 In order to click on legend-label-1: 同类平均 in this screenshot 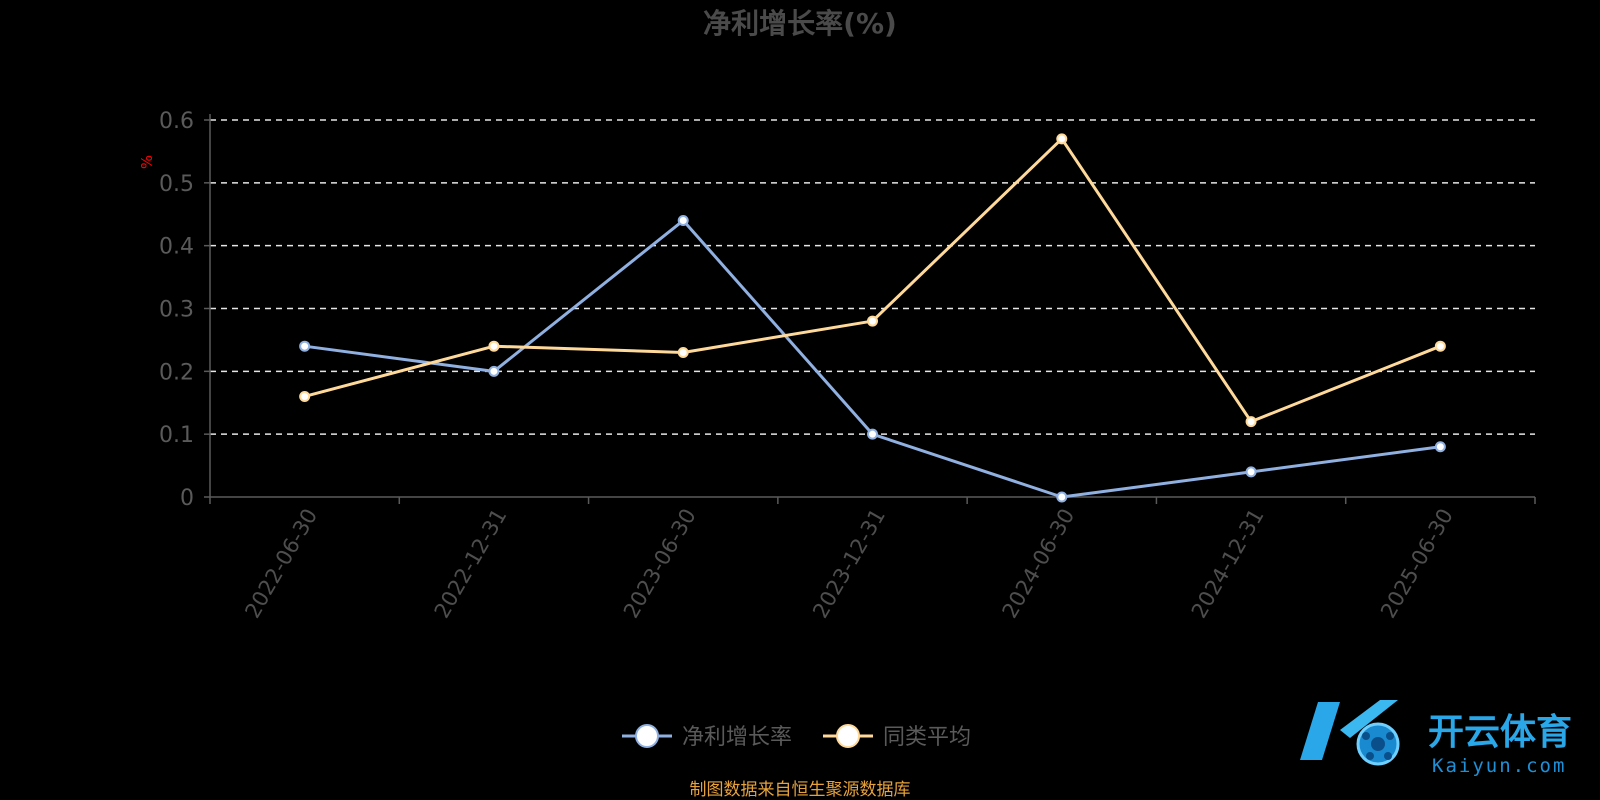, I will do `click(927, 737)`.